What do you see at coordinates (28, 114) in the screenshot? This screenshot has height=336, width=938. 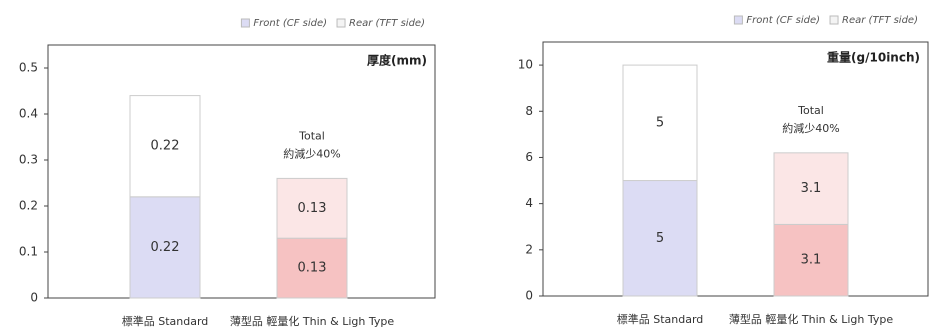 I see `y-tick-label: 0.4` at bounding box center [28, 114].